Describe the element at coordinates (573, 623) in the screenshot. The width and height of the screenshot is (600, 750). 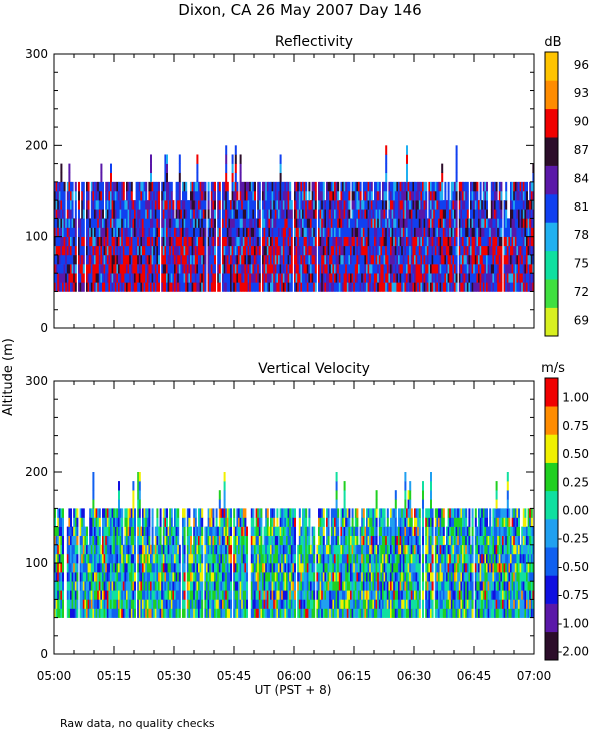
I see `colorbar-label: -1.00` at that location.